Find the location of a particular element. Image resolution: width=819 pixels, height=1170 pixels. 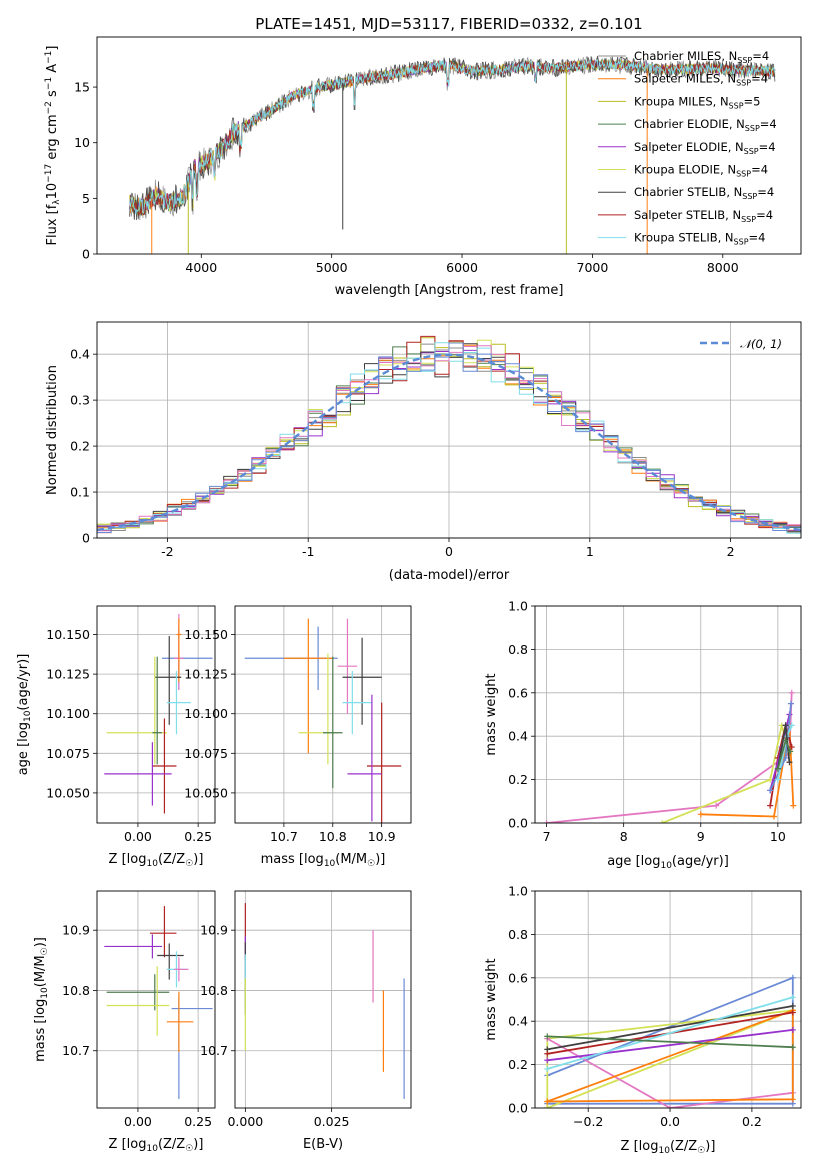

x-tick-label: 0.25 is located at coordinates (198, 836).